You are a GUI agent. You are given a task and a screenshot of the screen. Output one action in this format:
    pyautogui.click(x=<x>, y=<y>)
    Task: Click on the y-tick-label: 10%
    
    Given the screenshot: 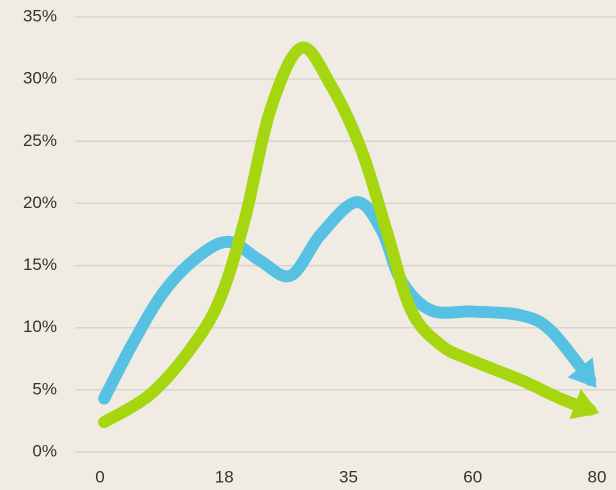 What is the action you would take?
    pyautogui.click(x=40, y=326)
    